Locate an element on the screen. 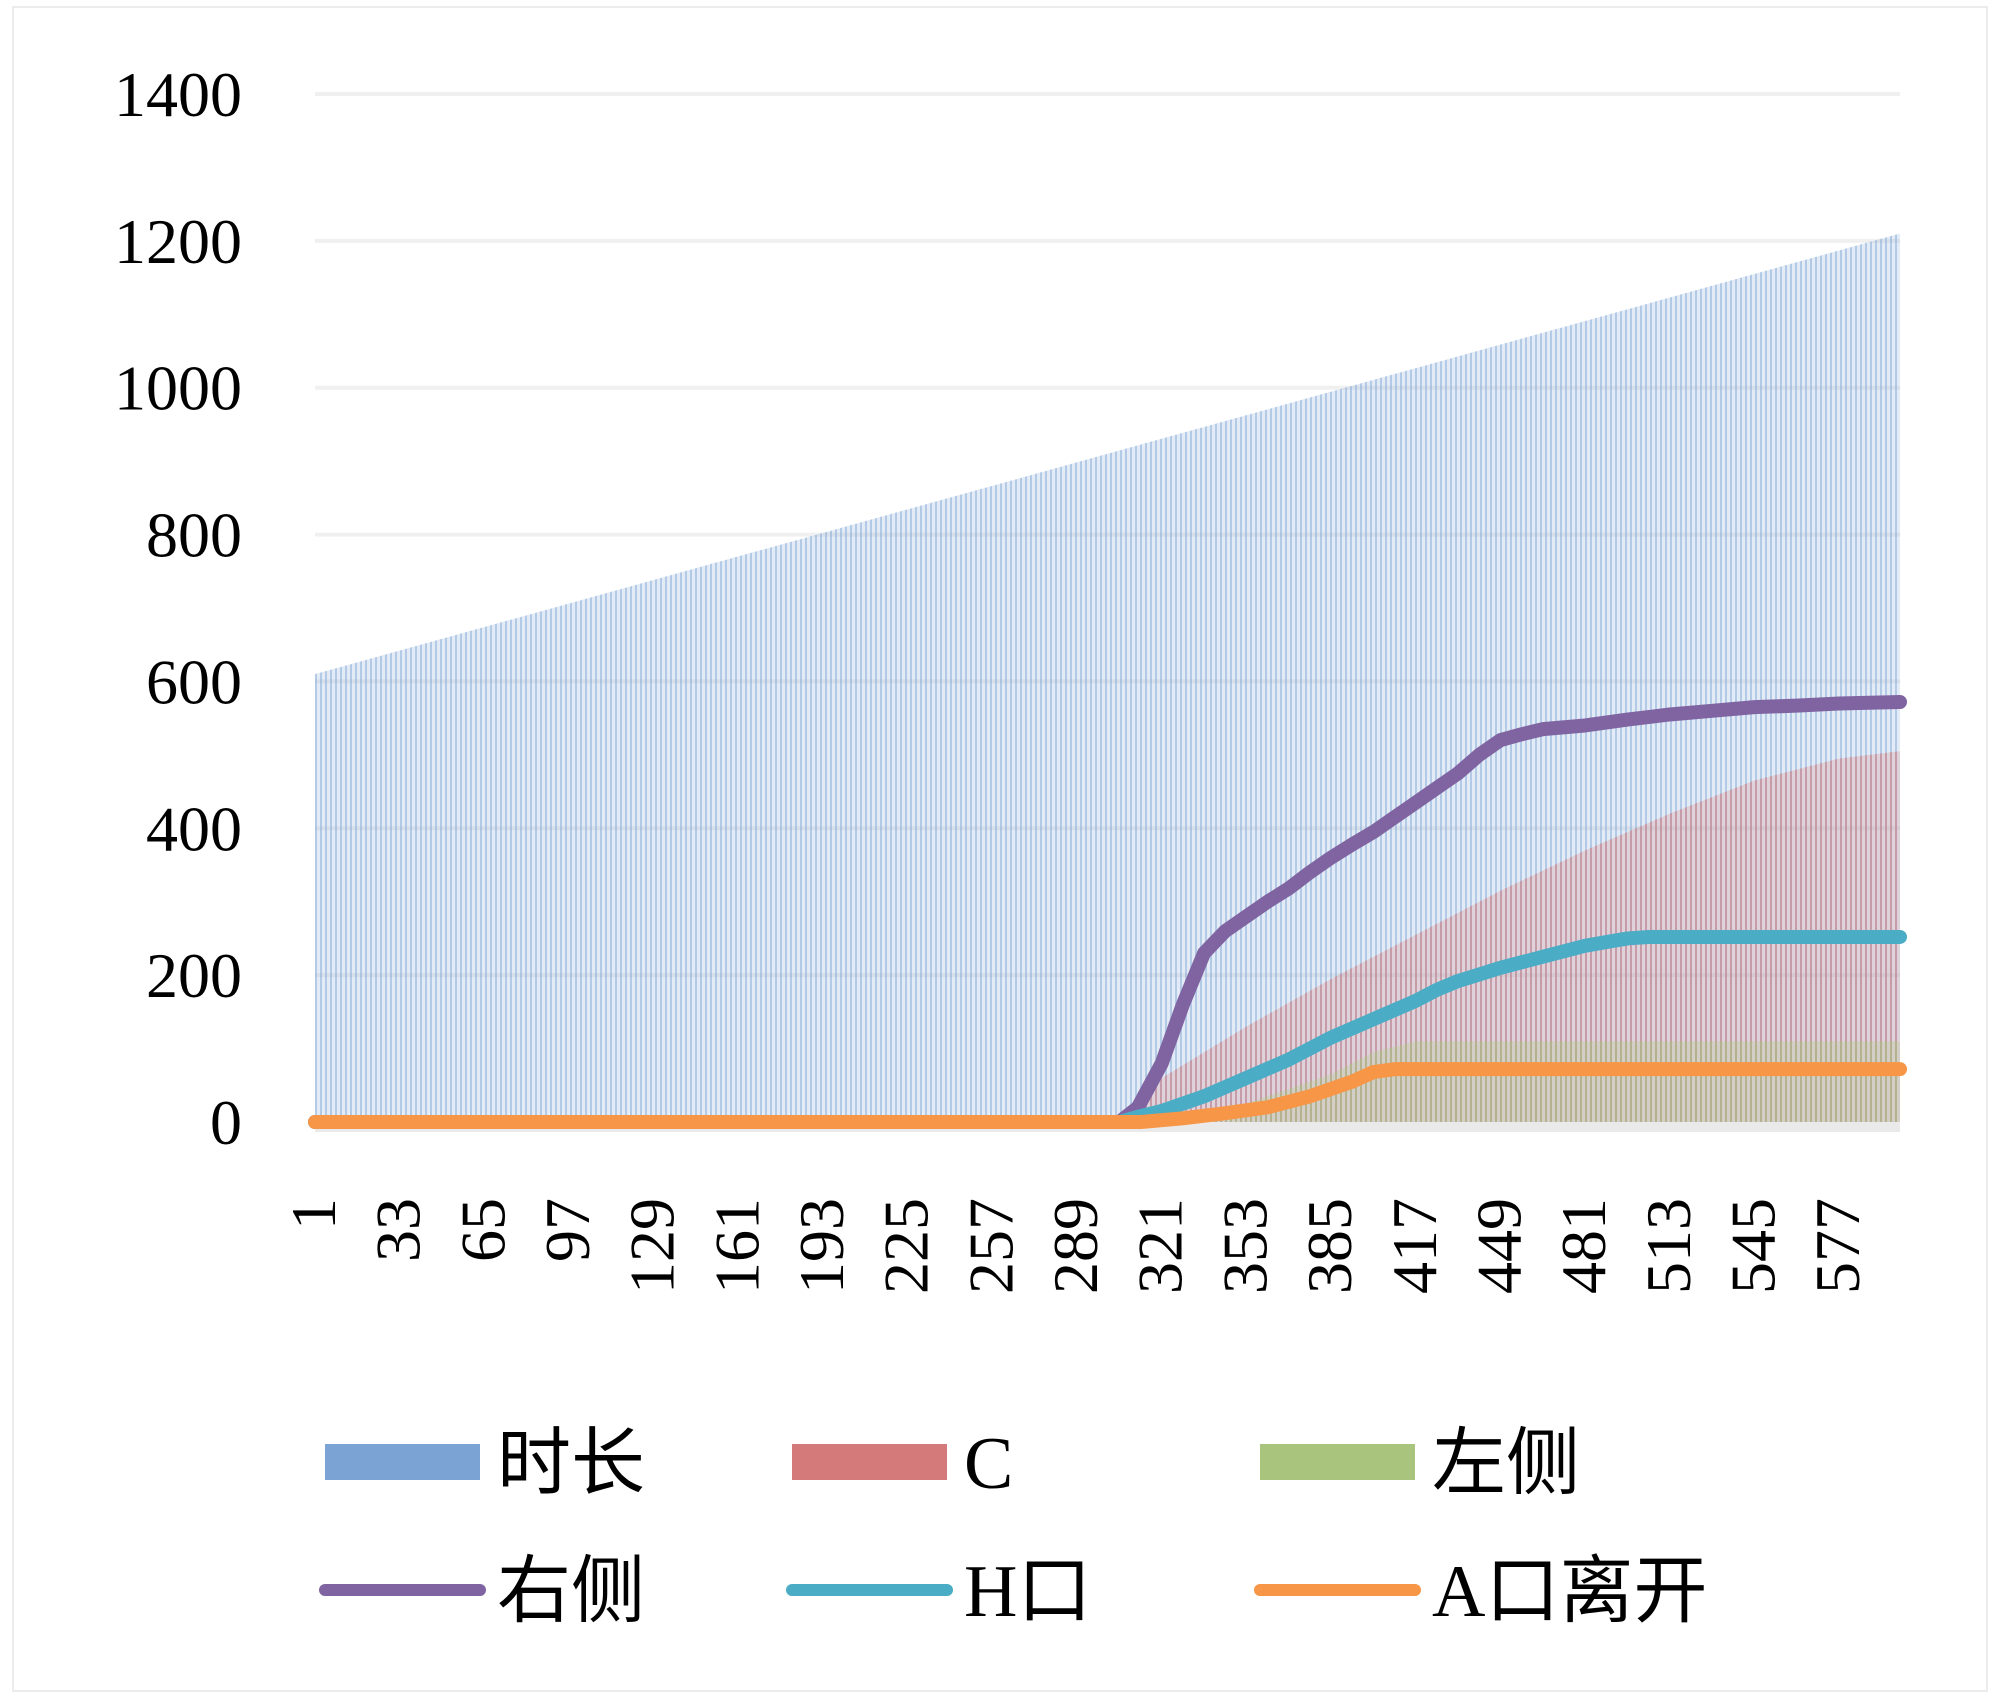 The width and height of the screenshot is (2000, 1697). x-tick-label: 65 is located at coordinates (482, 1230).